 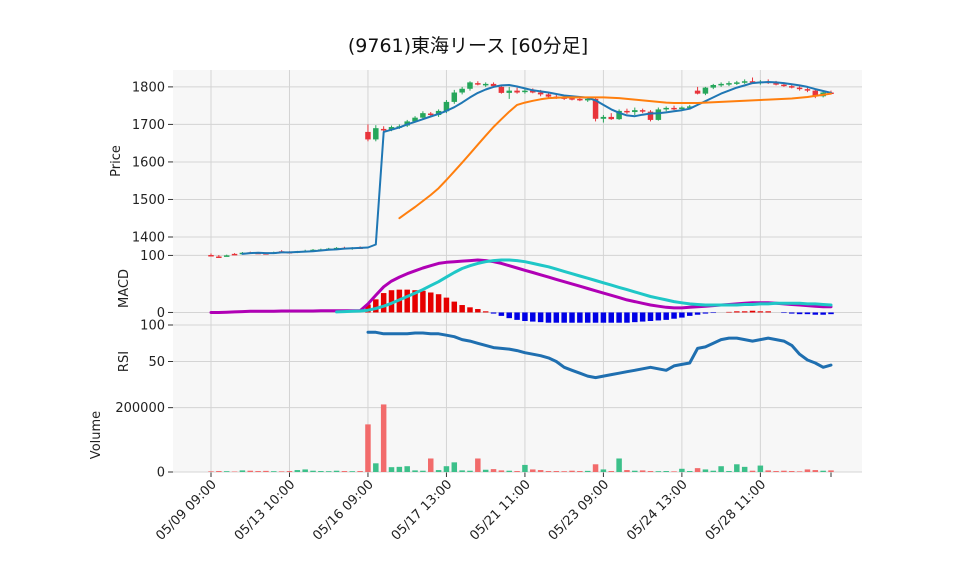 I want to click on price-y-tick-label: 1700, so click(x=148, y=125).